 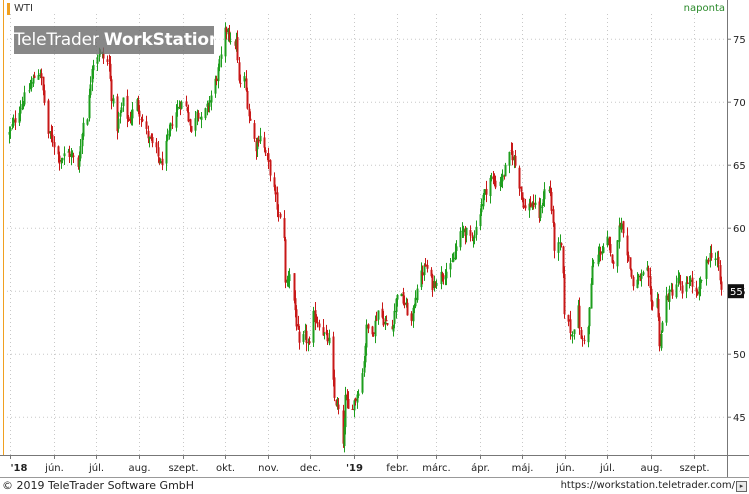 I want to click on last-value-badge: 55, so click(x=736, y=291).